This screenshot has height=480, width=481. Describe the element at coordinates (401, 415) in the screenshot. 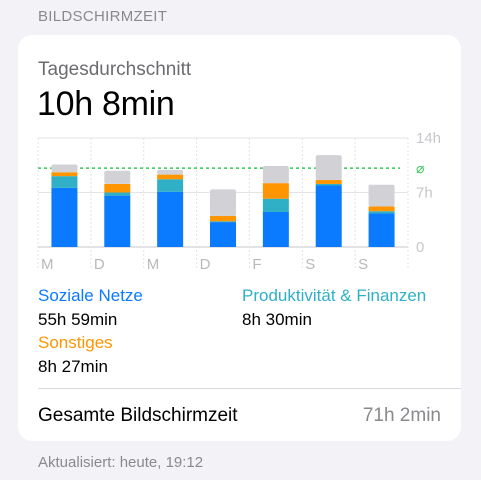

I see `total-screen-time-value: 71h 2min` at that location.